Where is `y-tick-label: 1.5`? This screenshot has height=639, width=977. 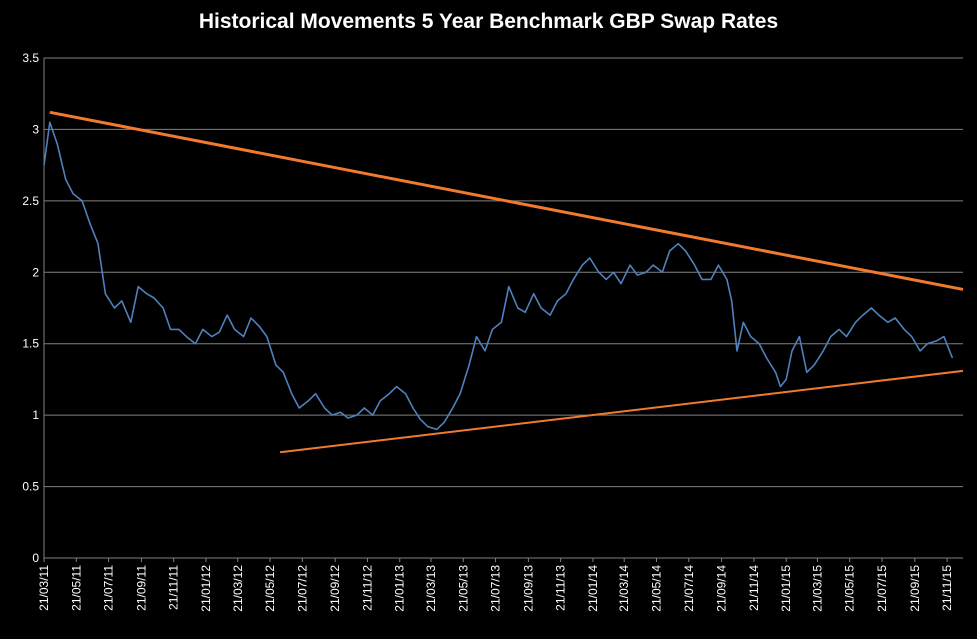
y-tick-label: 1.5 is located at coordinates (30, 344).